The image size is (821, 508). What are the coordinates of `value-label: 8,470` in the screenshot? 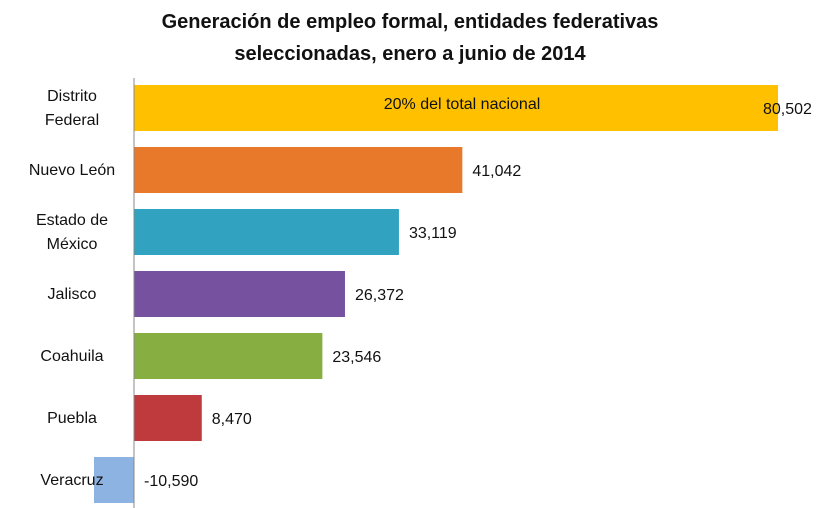 It's located at (232, 419).